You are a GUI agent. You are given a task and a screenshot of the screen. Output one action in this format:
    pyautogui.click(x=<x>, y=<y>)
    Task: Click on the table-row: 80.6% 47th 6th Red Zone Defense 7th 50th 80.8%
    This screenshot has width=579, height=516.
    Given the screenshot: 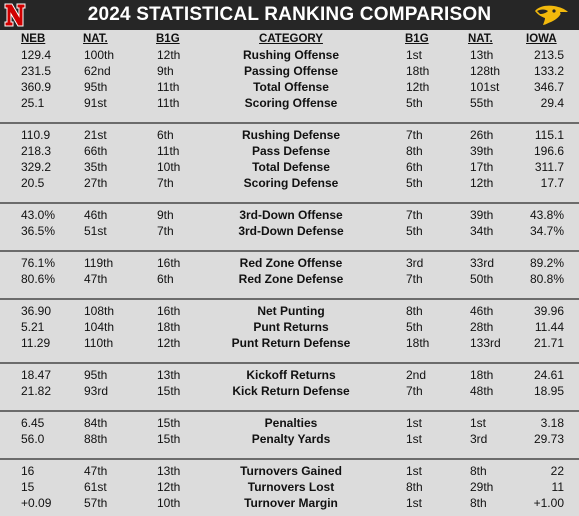 What is the action you would take?
    pyautogui.click(x=289, y=279)
    